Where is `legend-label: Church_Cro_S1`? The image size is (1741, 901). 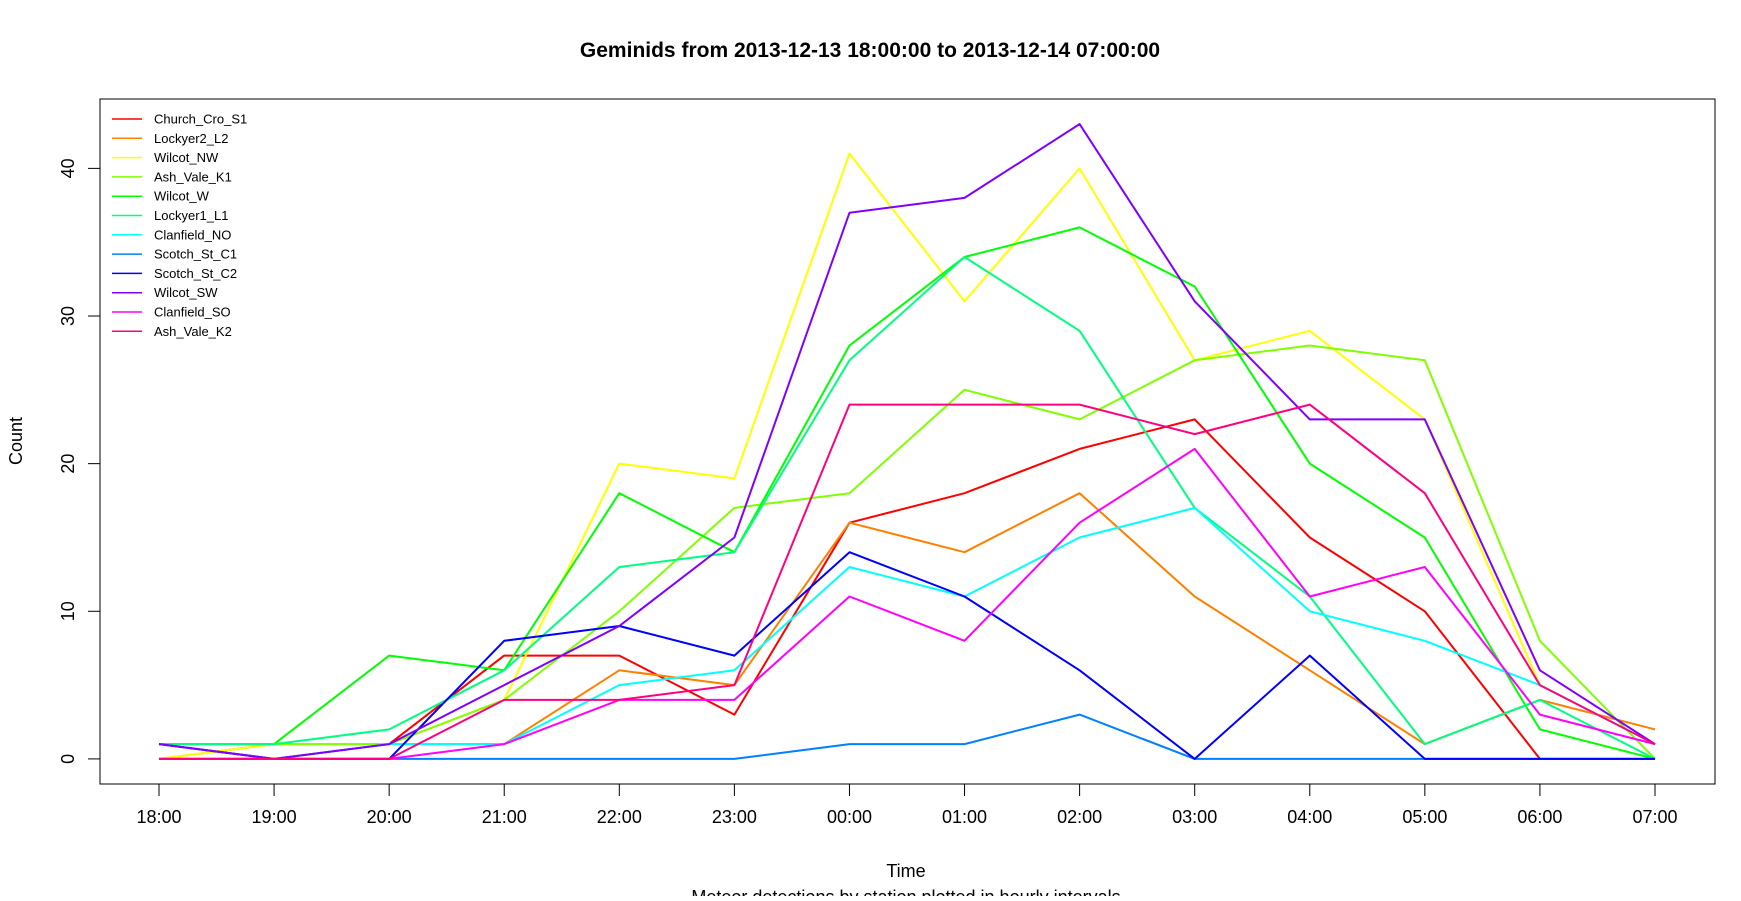 legend-label: Church_Cro_S1 is located at coordinates (200, 119).